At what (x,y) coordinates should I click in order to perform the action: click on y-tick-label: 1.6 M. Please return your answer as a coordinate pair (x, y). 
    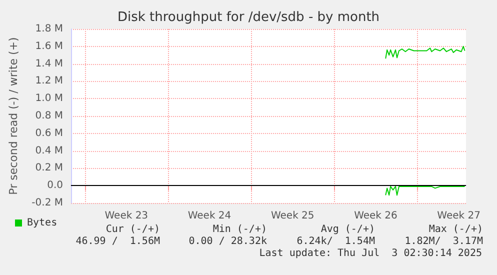
    Looking at the image, I should click on (49, 46).